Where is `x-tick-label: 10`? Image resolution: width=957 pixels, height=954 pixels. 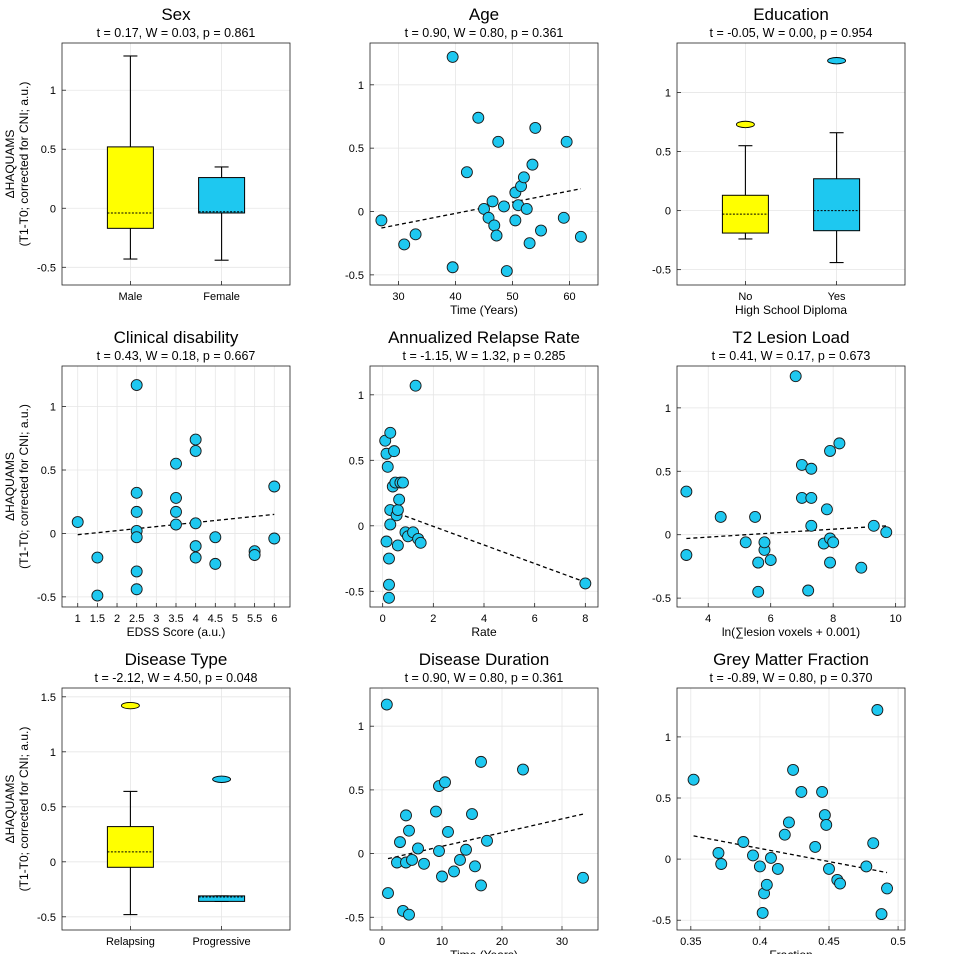
x-tick-label: 10 is located at coordinates (442, 942).